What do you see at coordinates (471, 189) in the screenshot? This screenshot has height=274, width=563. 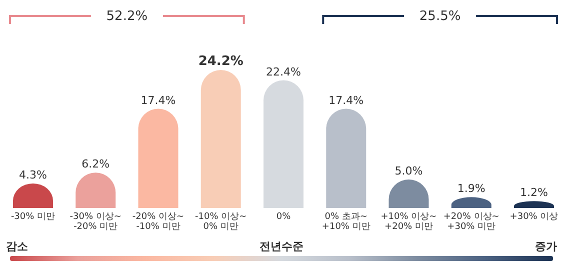 I see `data-label: 1.9%` at bounding box center [471, 189].